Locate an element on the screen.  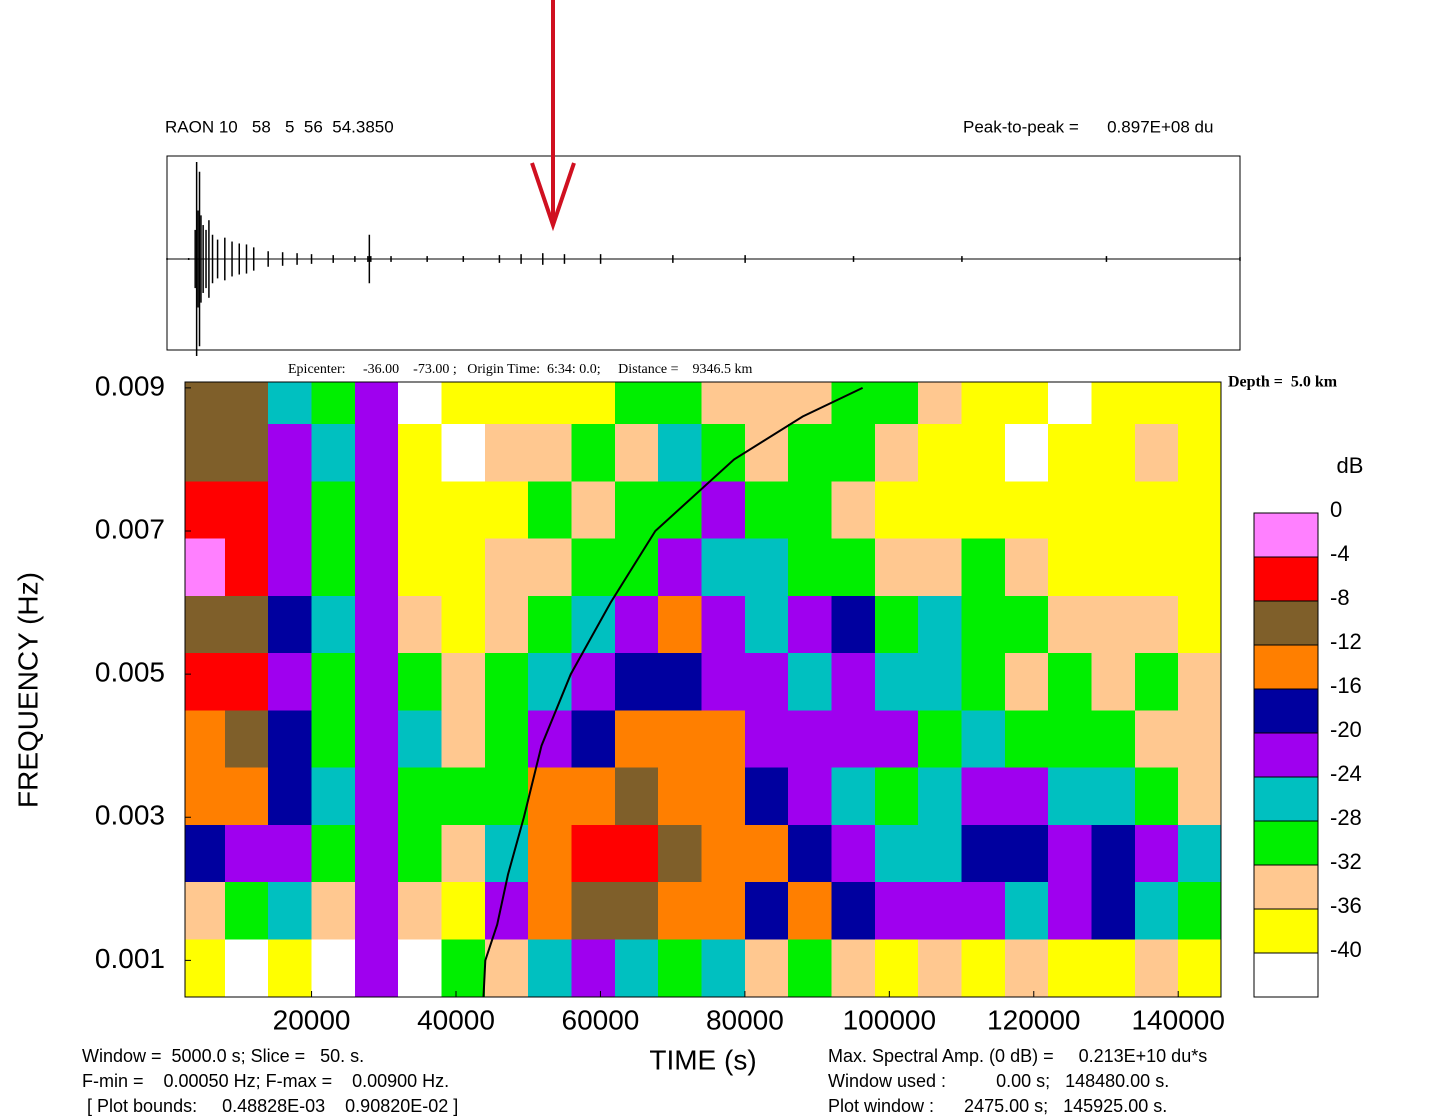
x-tick-label: 100000 is located at coordinates (889, 1019).